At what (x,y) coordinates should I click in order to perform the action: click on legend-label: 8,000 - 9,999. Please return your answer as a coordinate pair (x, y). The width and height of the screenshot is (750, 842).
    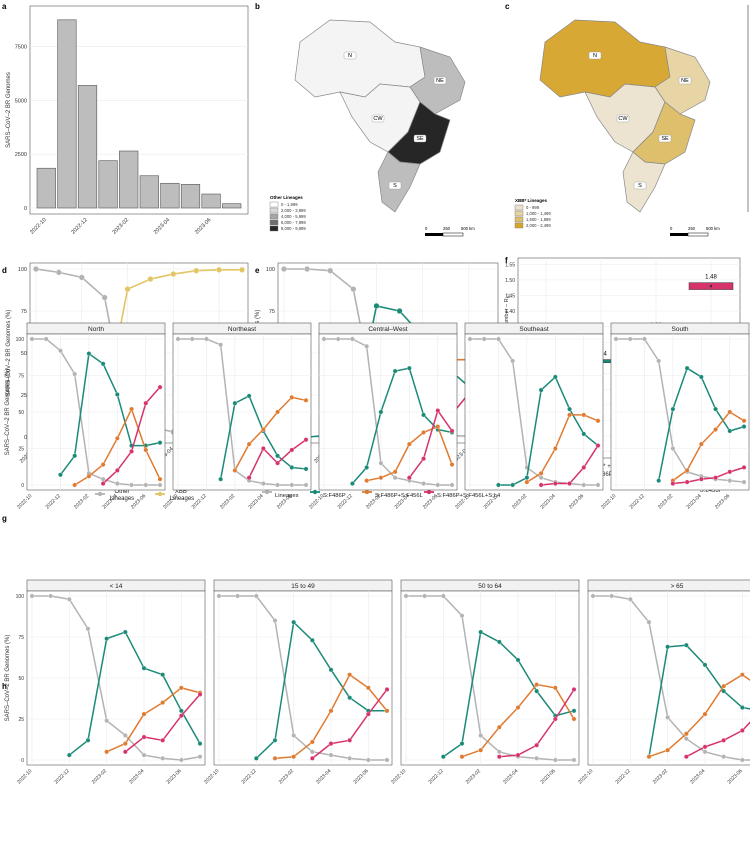
    Looking at the image, I should click on (293, 228).